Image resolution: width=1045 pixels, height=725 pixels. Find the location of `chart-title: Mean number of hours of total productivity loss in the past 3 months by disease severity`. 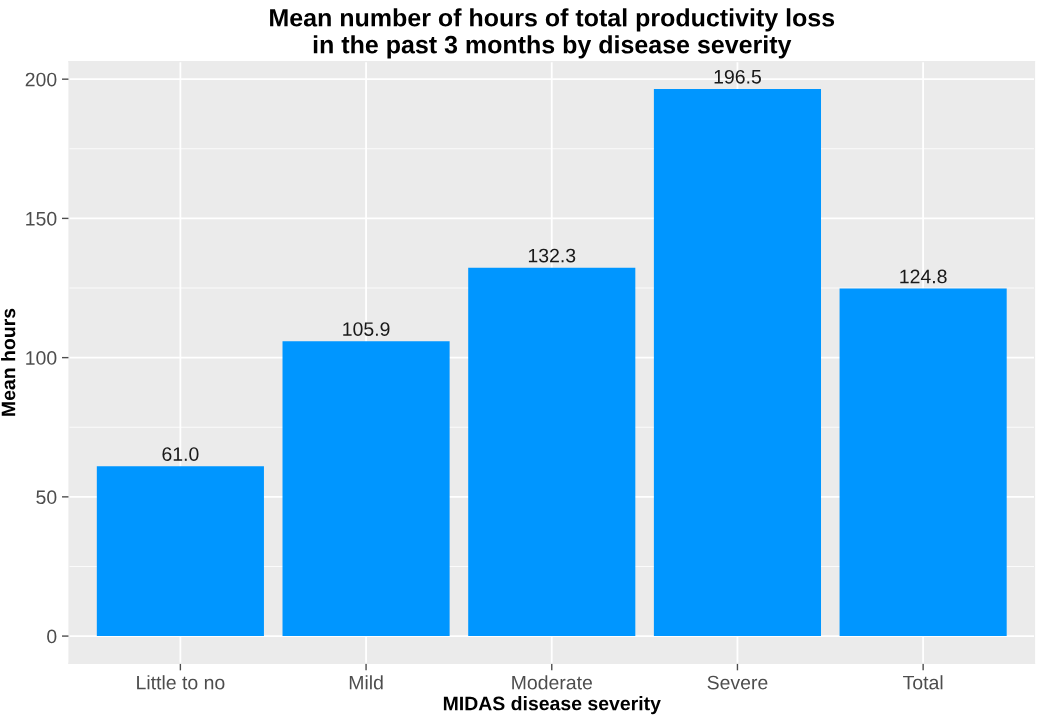

chart-title: Mean number of hours of total productivity loss in the past 3 months by disease severity is located at coordinates (552, 33).